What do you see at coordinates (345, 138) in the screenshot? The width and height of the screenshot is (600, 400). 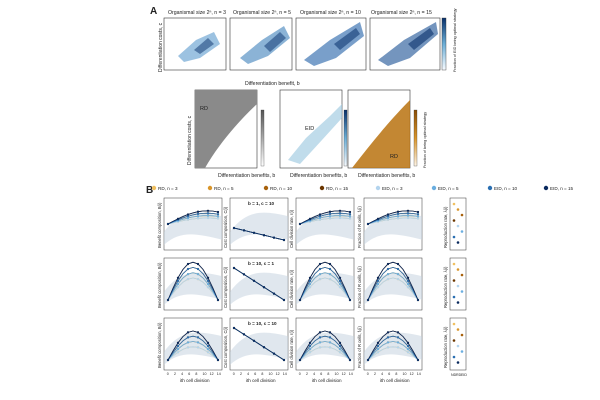 I see `mid-colorbar-blue` at bounding box center [345, 138].